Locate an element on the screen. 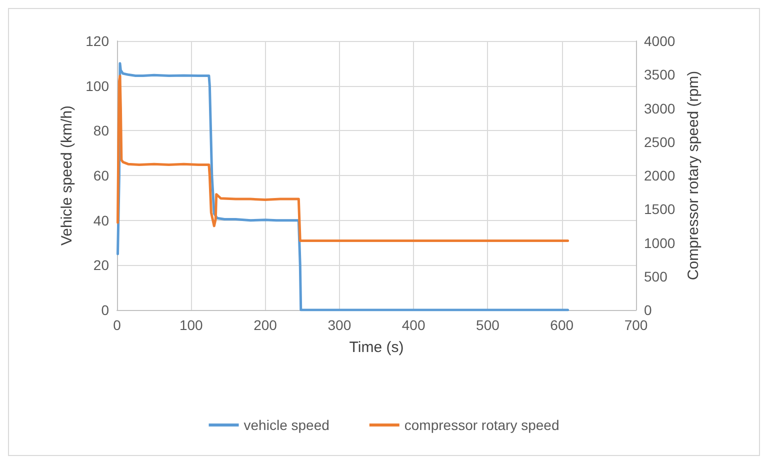  y2-tick-label: 0 is located at coordinates (648, 310).